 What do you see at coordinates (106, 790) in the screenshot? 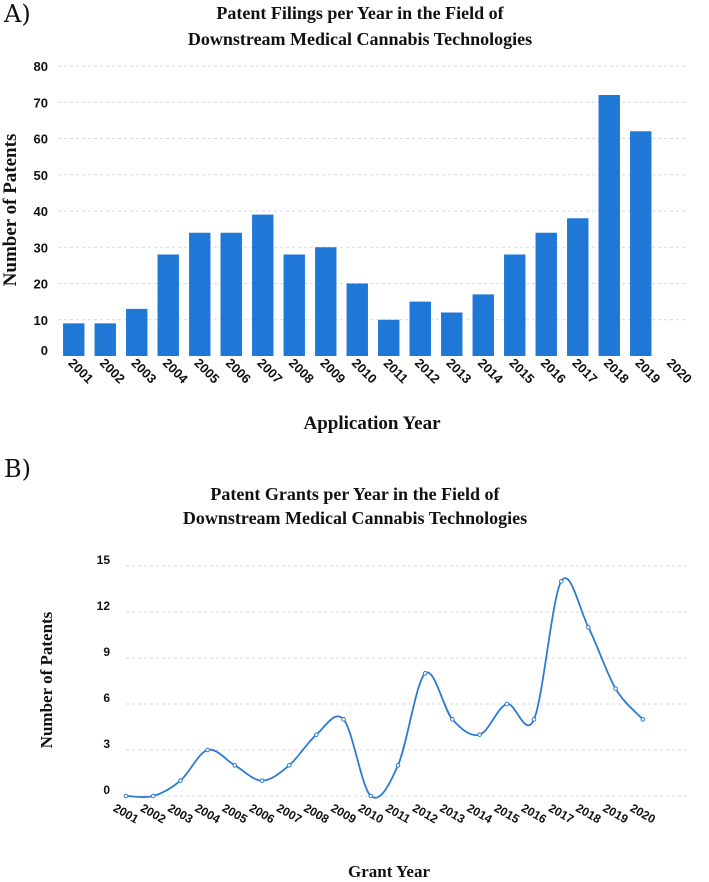
I see `panel-b-y-tick-label: 0` at bounding box center [106, 790].